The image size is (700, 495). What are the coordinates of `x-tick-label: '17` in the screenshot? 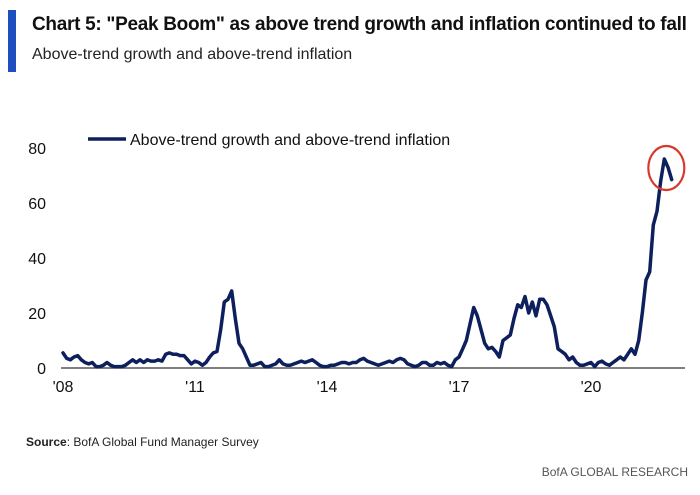 It's located at (459, 387).